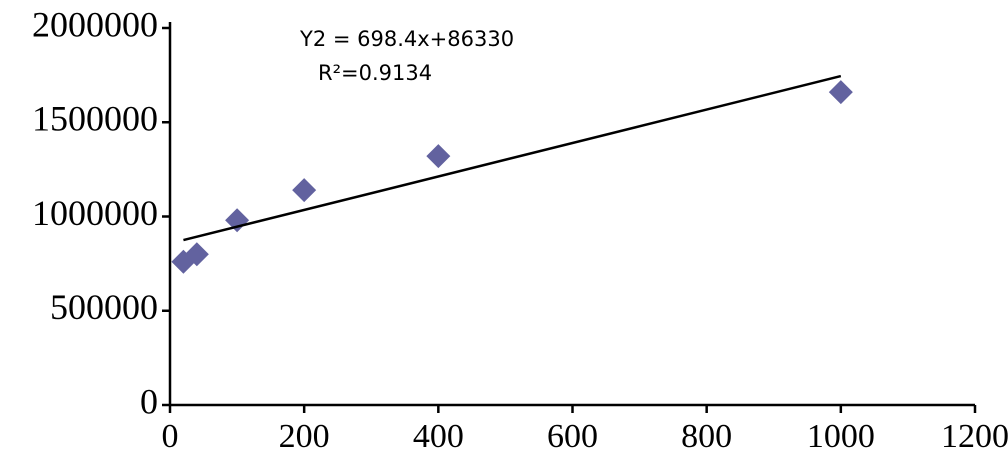 Image resolution: width=1008 pixels, height=462 pixels. I want to click on equation: Y2 = 698.4x+86330, so click(406, 39).